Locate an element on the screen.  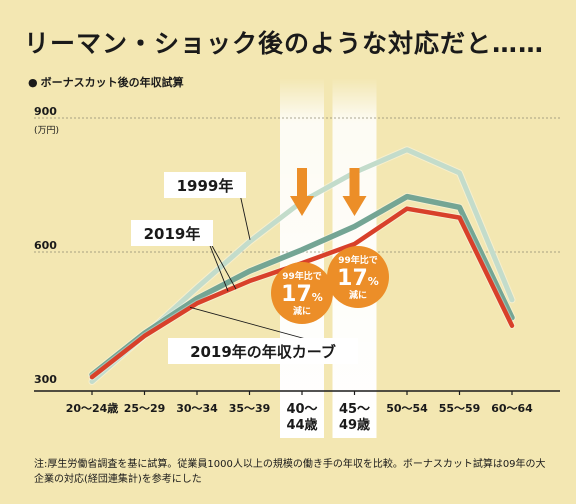
chart-subtitle: ● ボーナスカット後の年収試算 is located at coordinates (106, 82).